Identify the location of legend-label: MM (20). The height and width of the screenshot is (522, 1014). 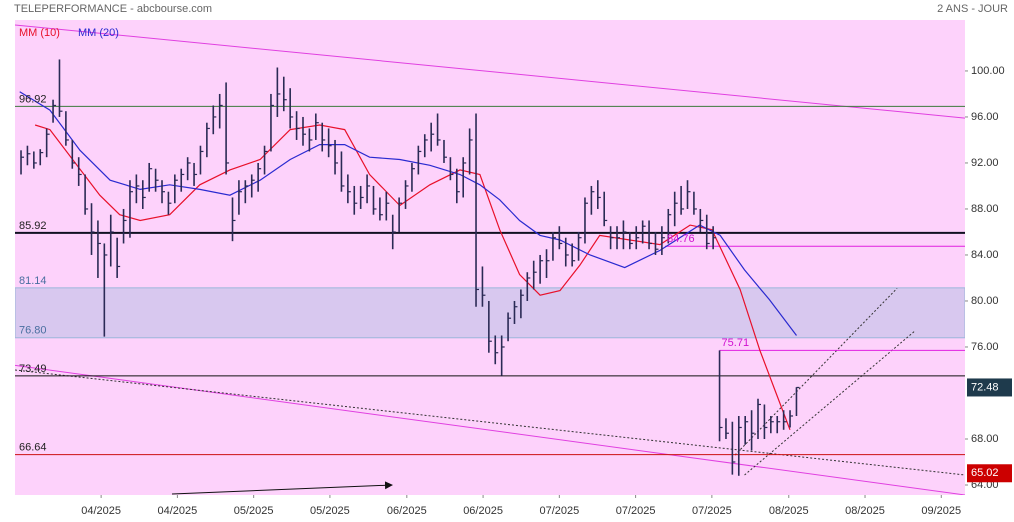
(98, 33).